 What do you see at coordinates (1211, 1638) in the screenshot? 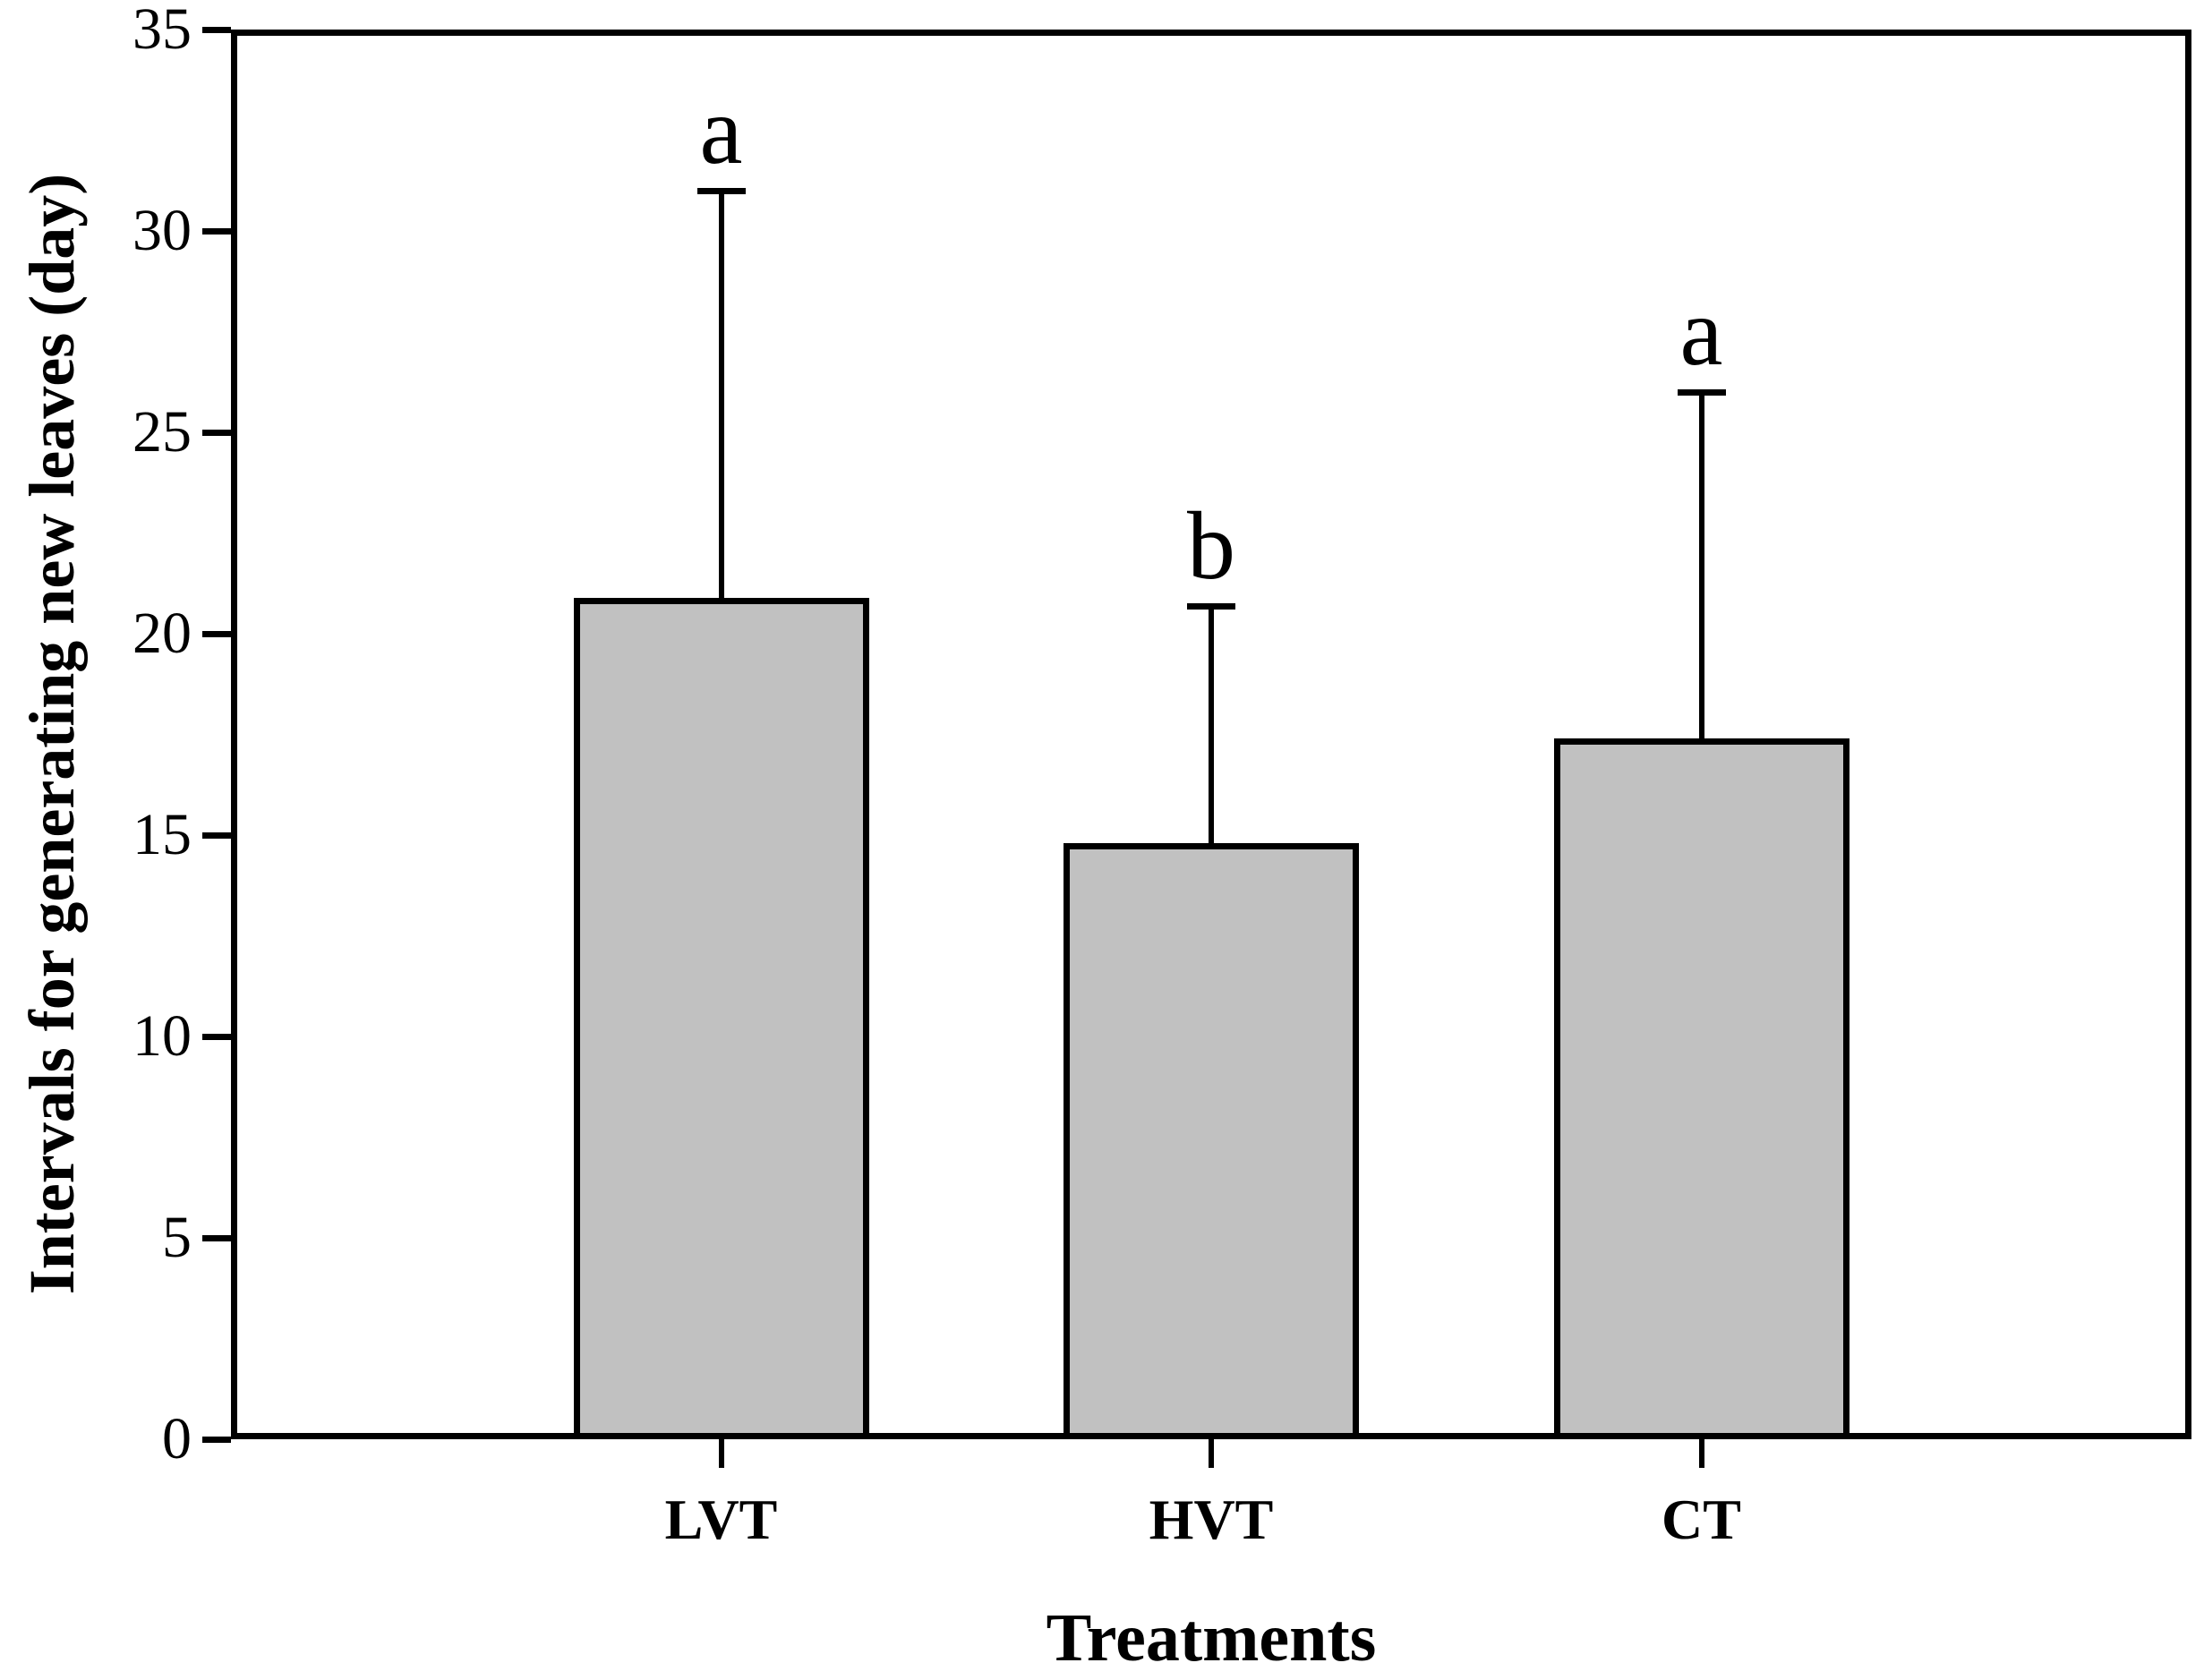
I see `x-axis-title: Treatments` at bounding box center [1211, 1638].